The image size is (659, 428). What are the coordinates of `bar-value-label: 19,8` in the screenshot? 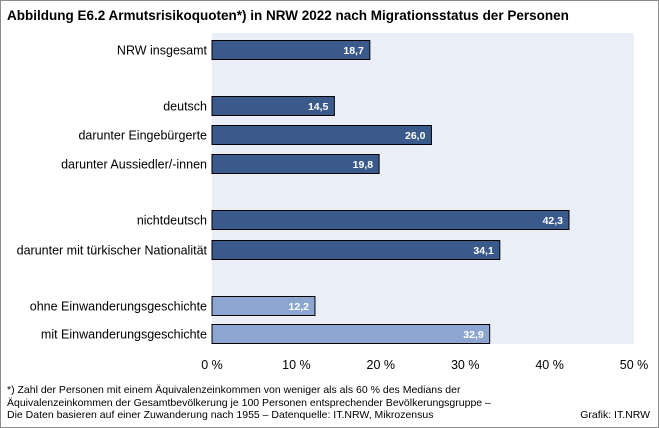 It's located at (363, 165).